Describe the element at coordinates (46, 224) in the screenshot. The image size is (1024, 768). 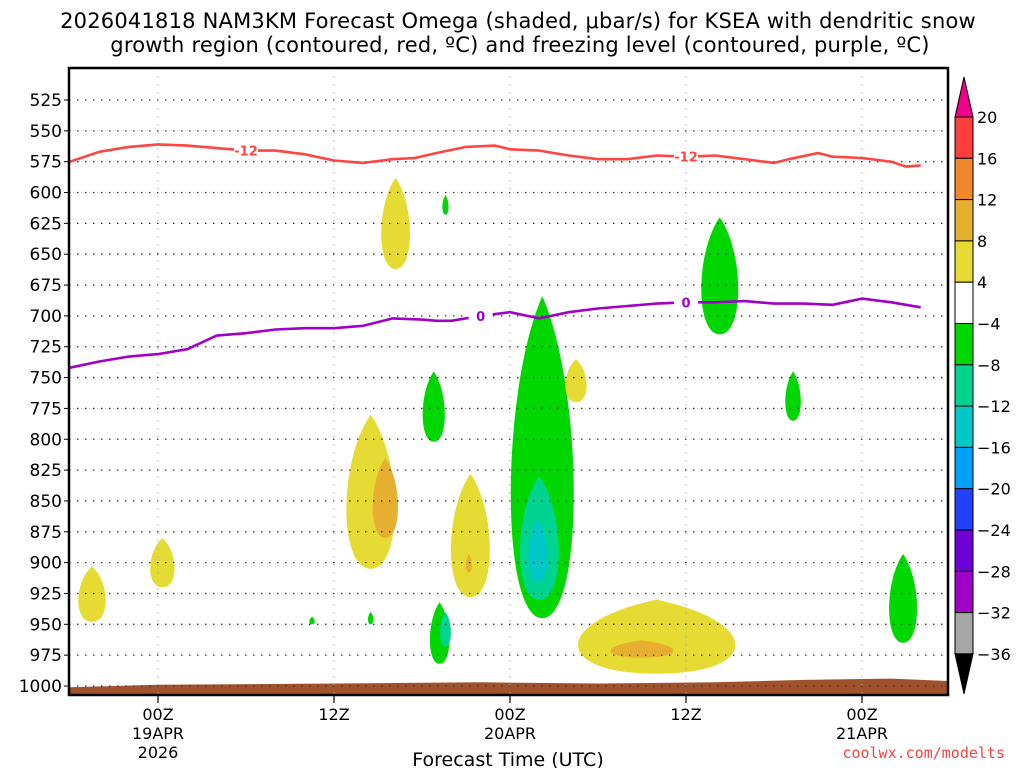
I see `y-tick-label: 625` at that location.